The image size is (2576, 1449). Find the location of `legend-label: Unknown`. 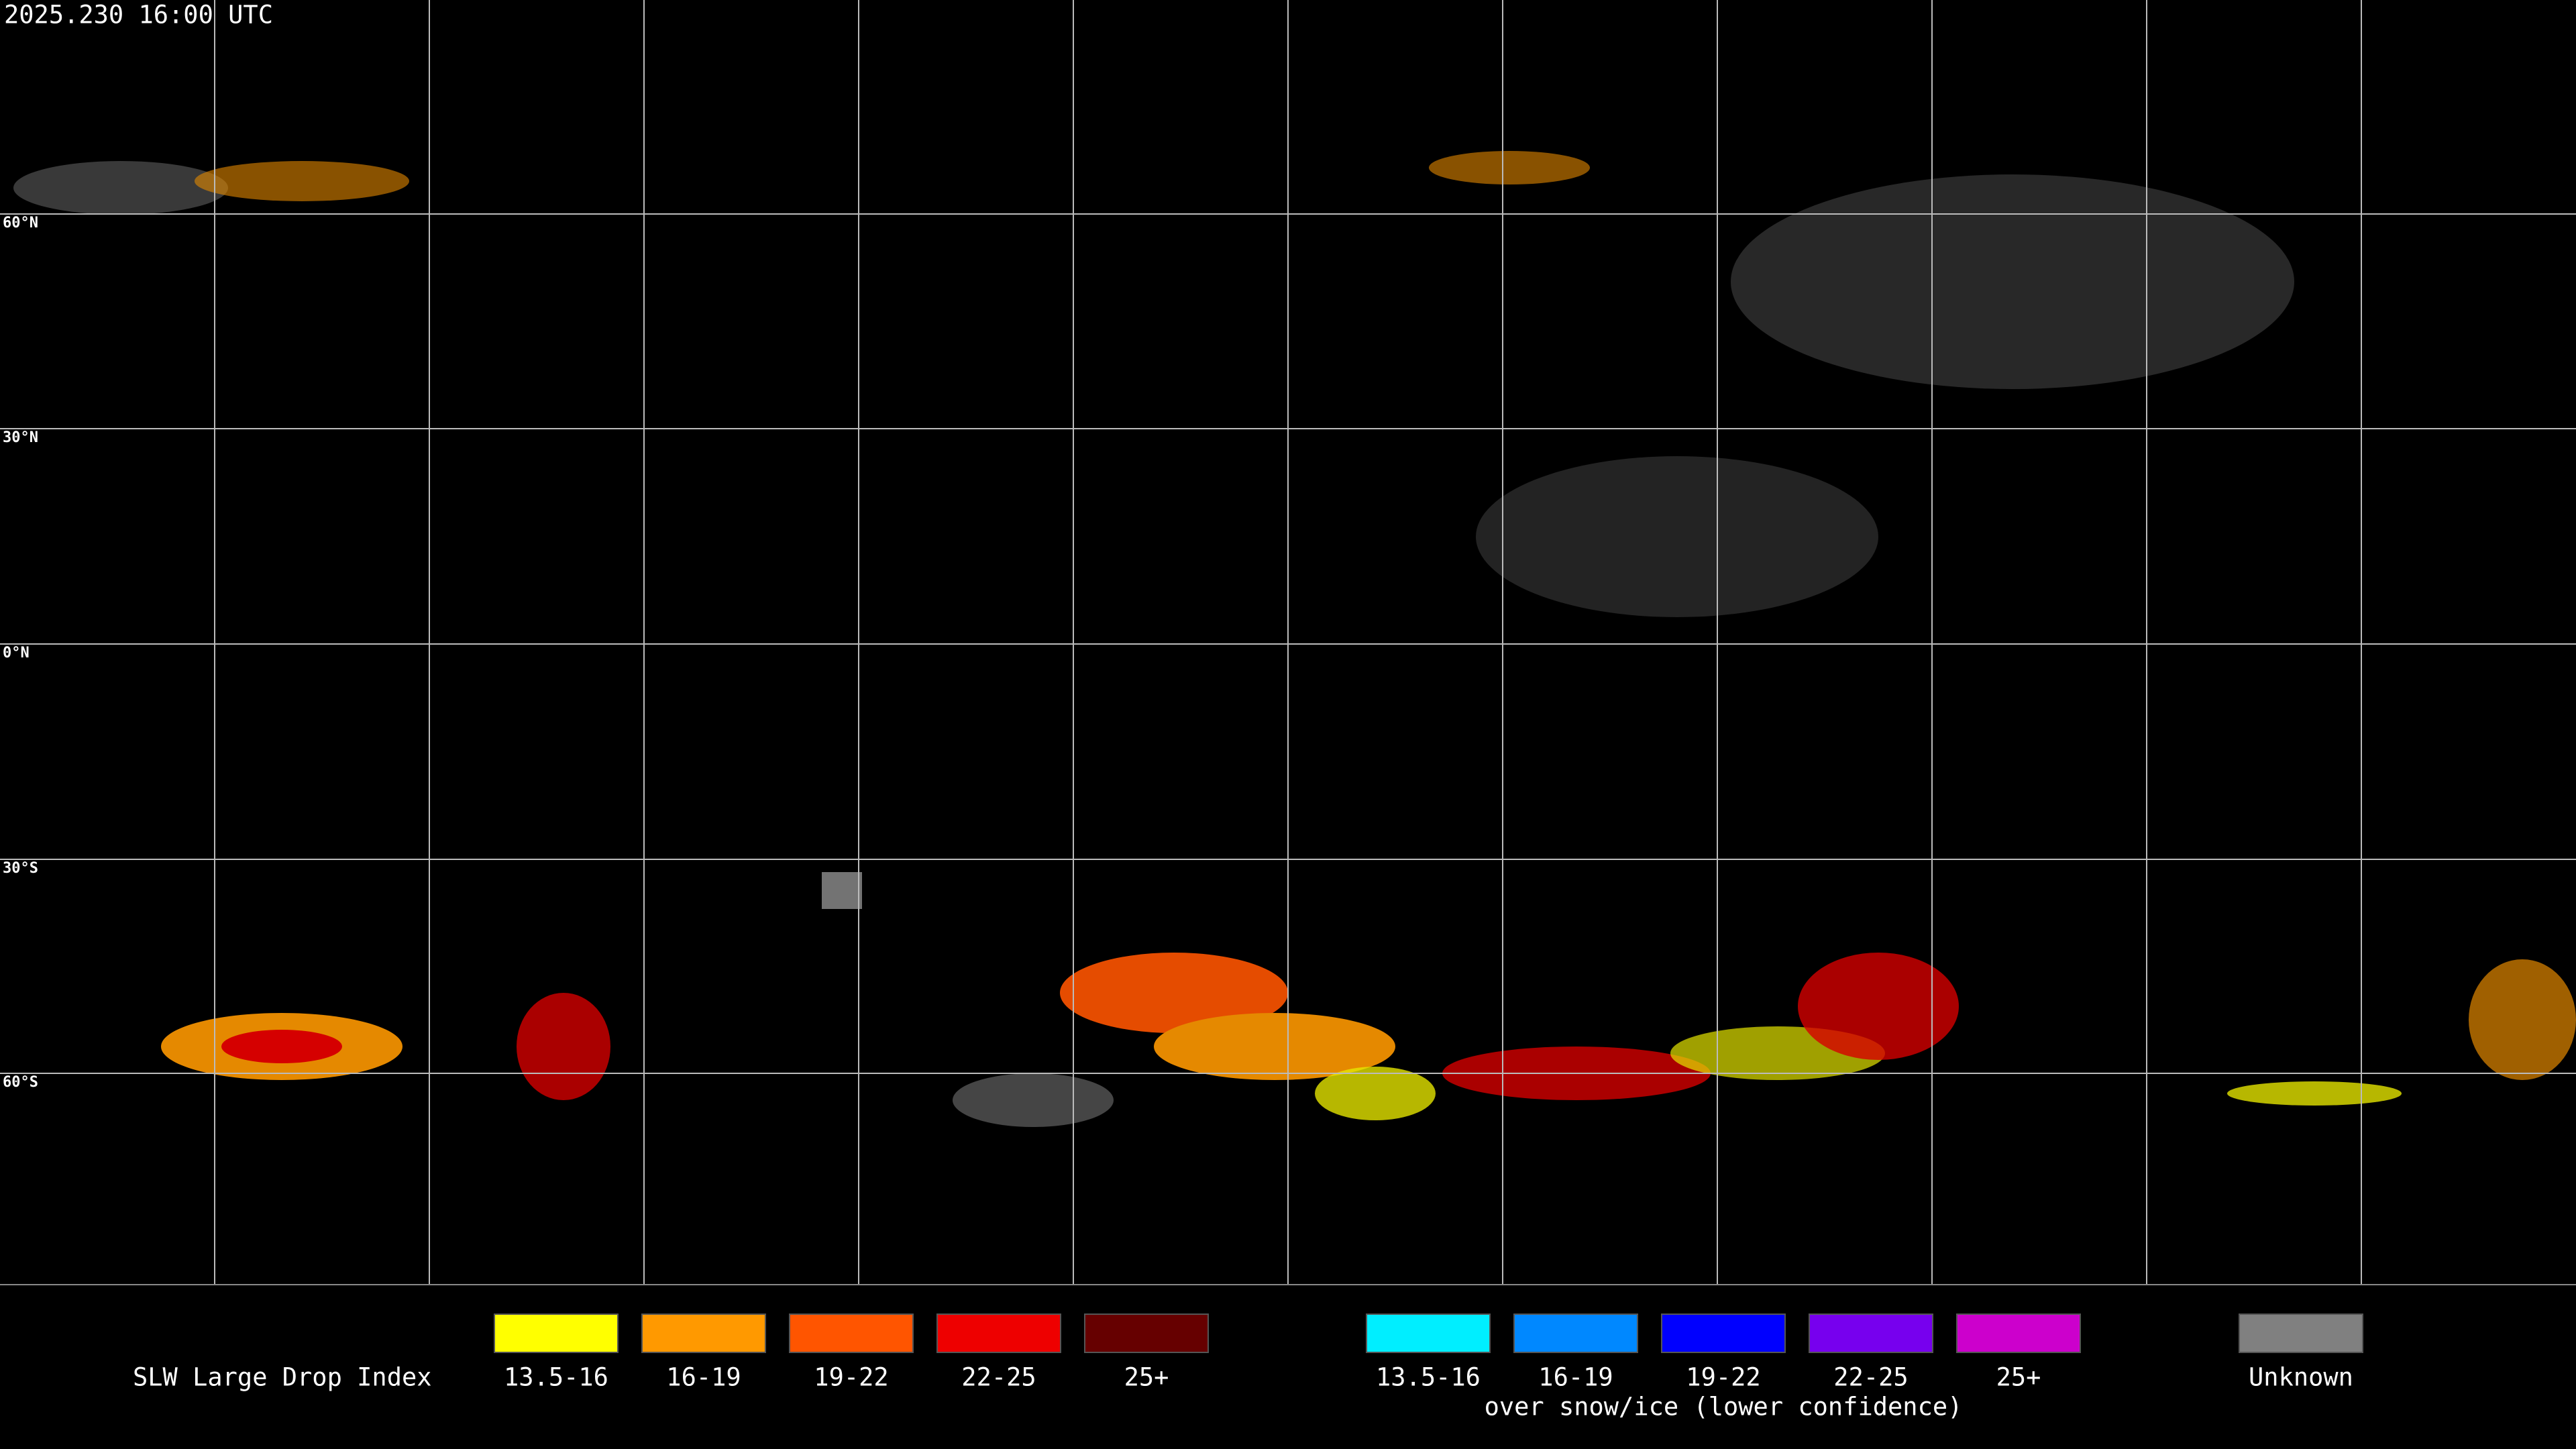

legend-label: Unknown is located at coordinates (2301, 1377).